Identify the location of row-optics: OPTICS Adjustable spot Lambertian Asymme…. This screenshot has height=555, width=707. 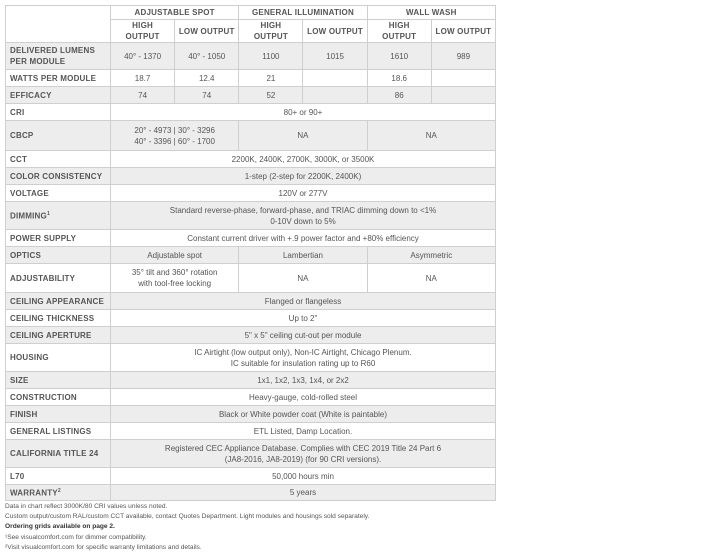
(251, 255).